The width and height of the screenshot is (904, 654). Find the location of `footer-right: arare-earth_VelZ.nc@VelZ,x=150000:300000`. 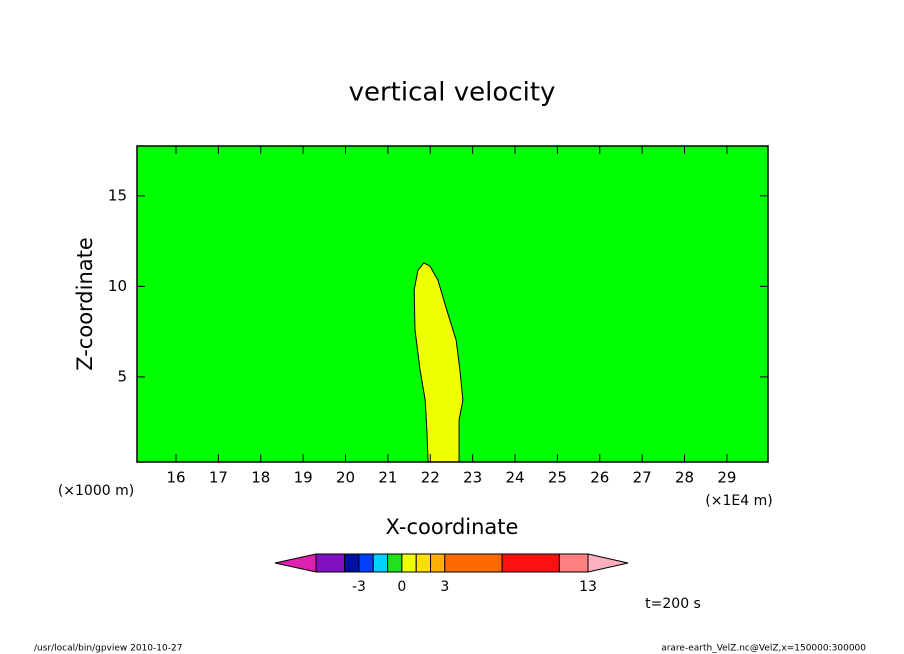

footer-right: arare-earth_VelZ.nc@VelZ,x=150000:300000 is located at coordinates (763, 649).